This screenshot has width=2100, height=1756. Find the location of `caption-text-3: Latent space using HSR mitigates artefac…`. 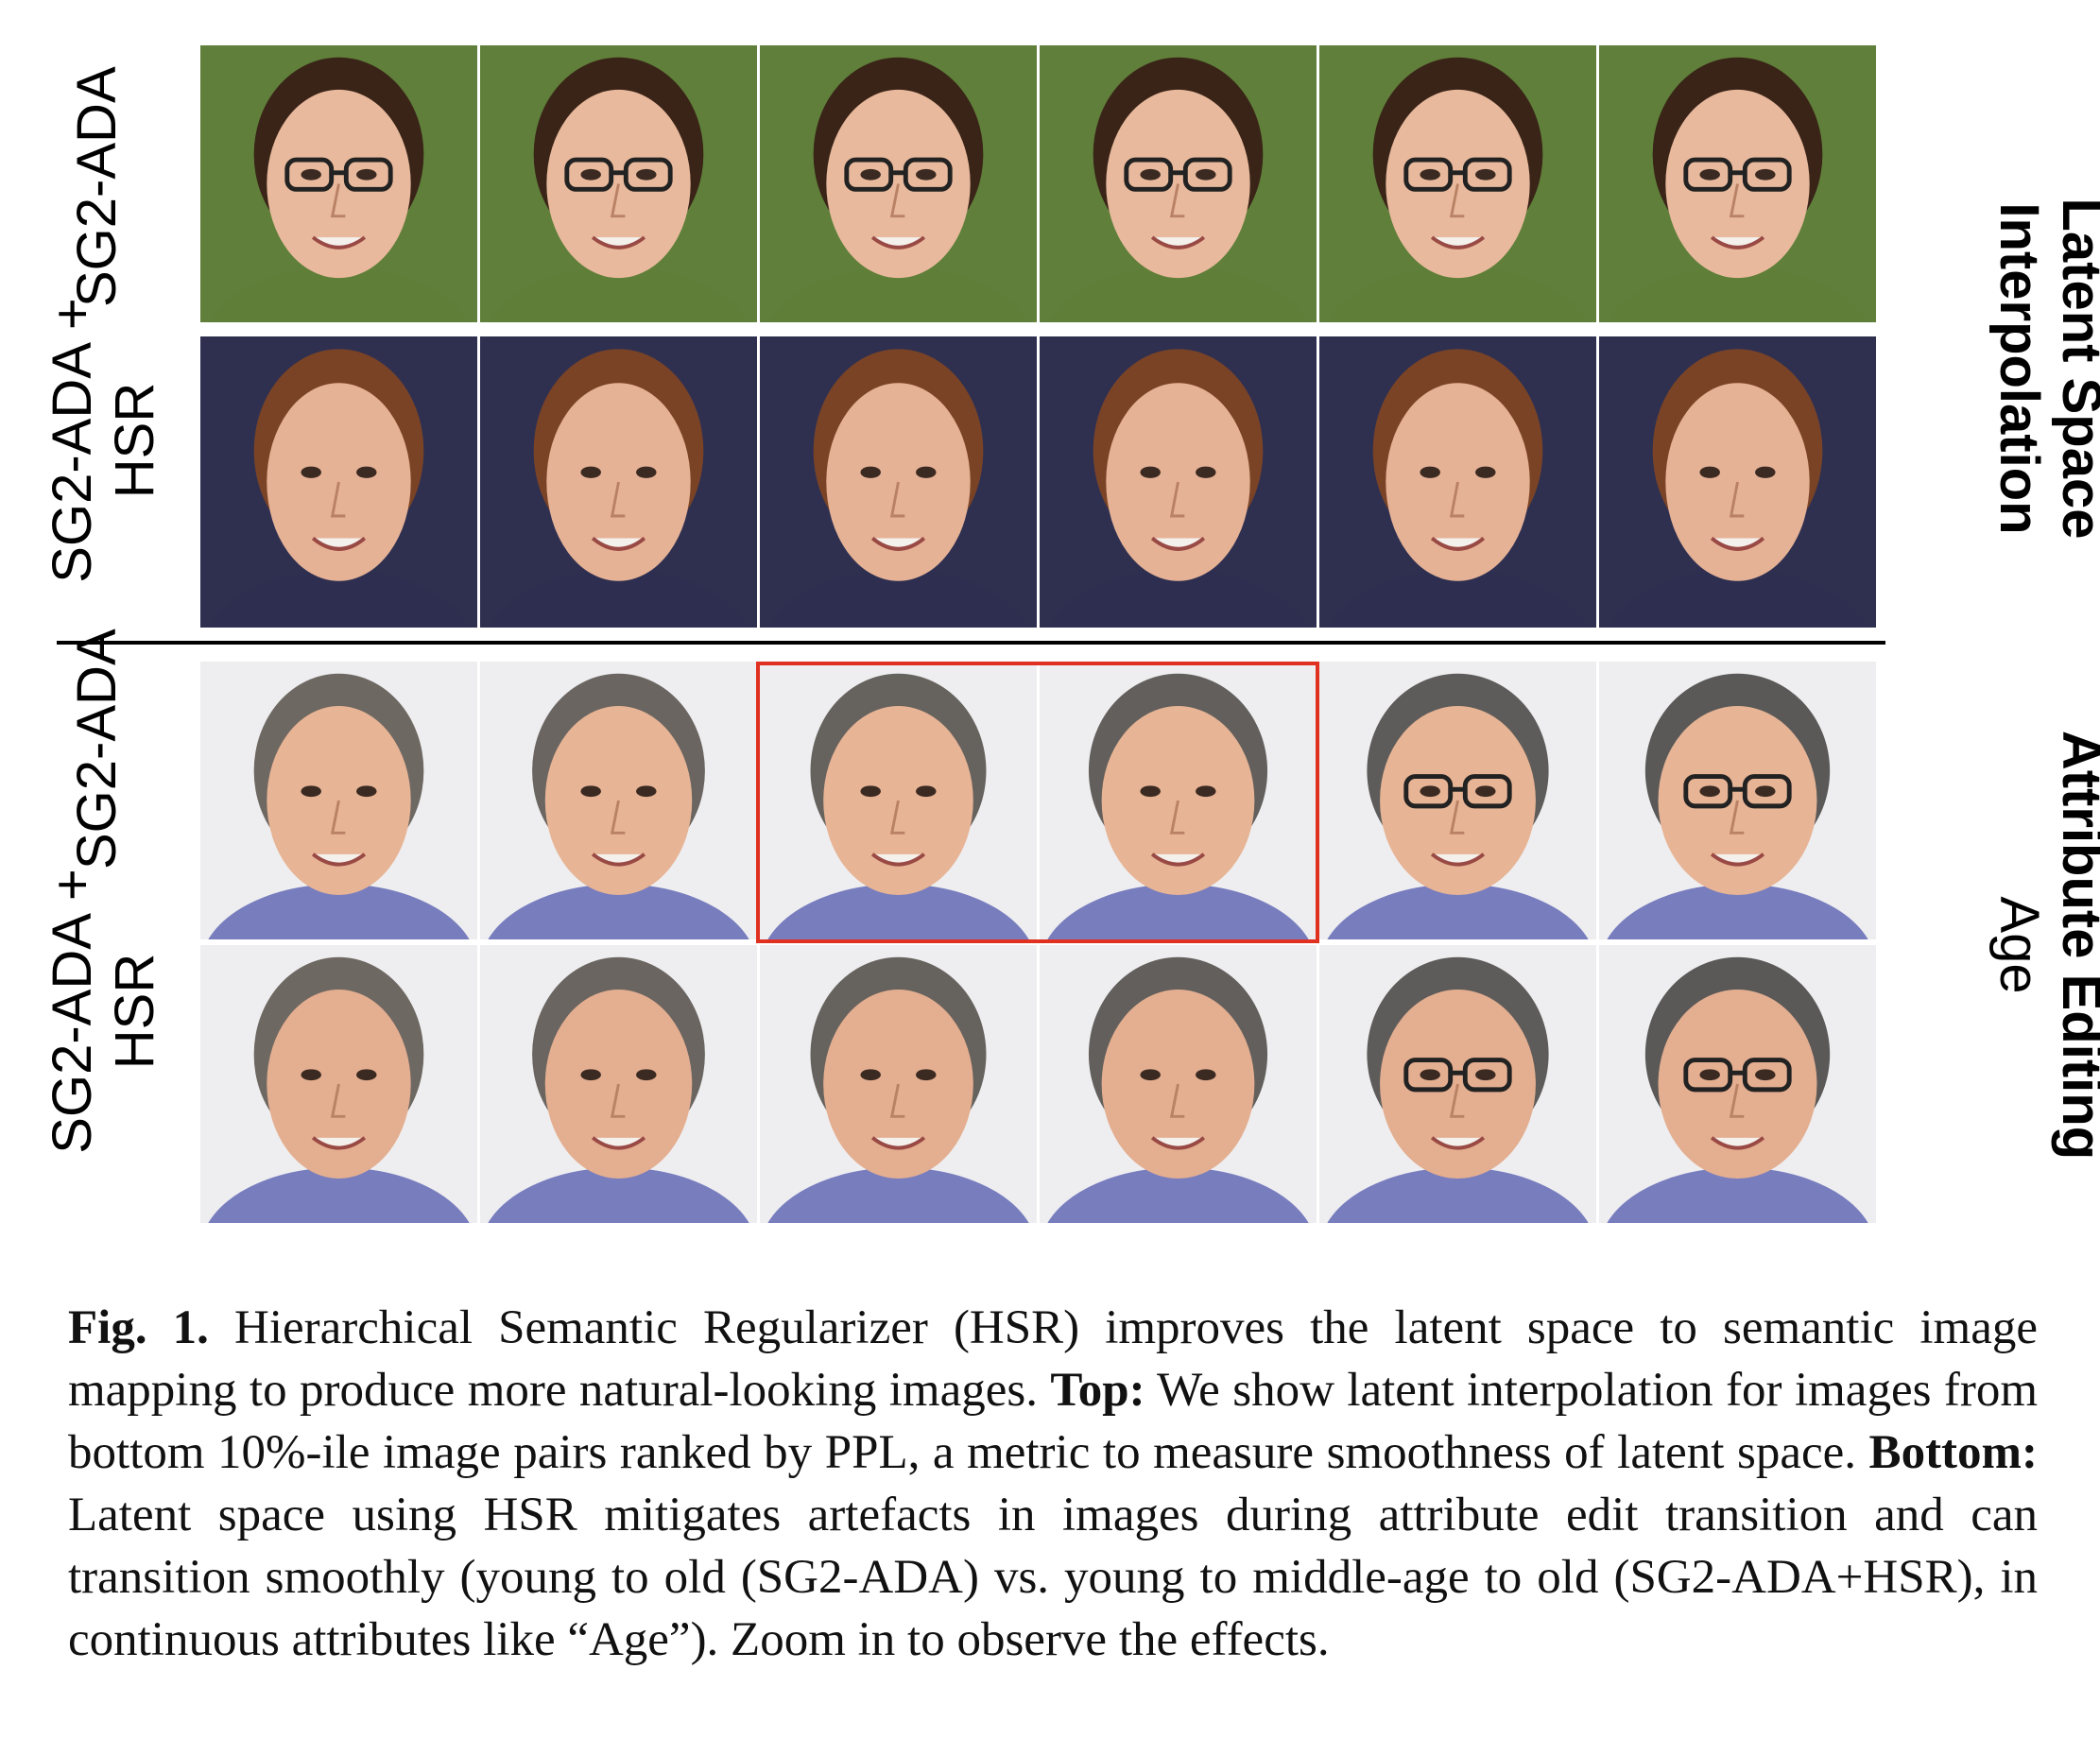

caption-text-3: Latent space using HSR mitigates artefac… is located at coordinates (1053, 1578).